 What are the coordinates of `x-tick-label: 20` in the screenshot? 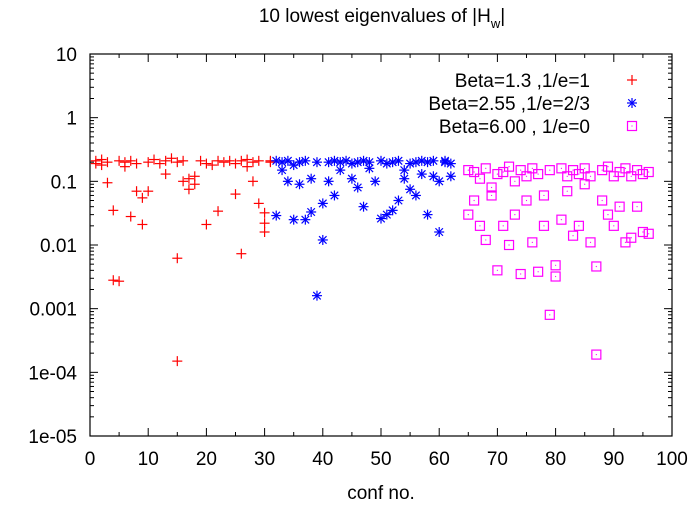 It's located at (206, 459).